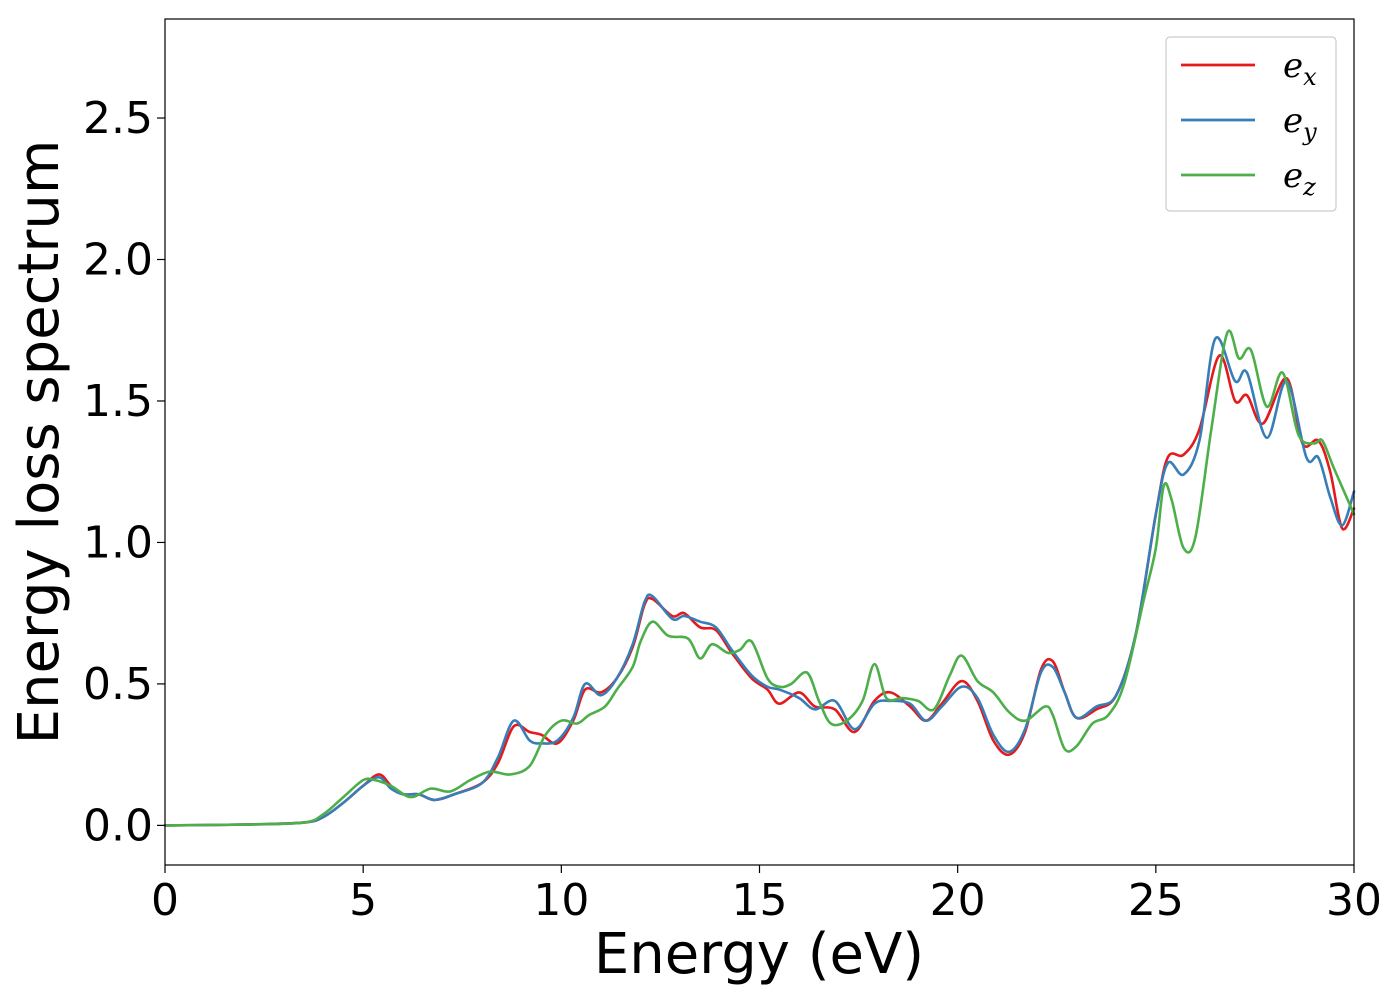  What do you see at coordinates (118, 118) in the screenshot?
I see `y-tick-label: 2.5` at bounding box center [118, 118].